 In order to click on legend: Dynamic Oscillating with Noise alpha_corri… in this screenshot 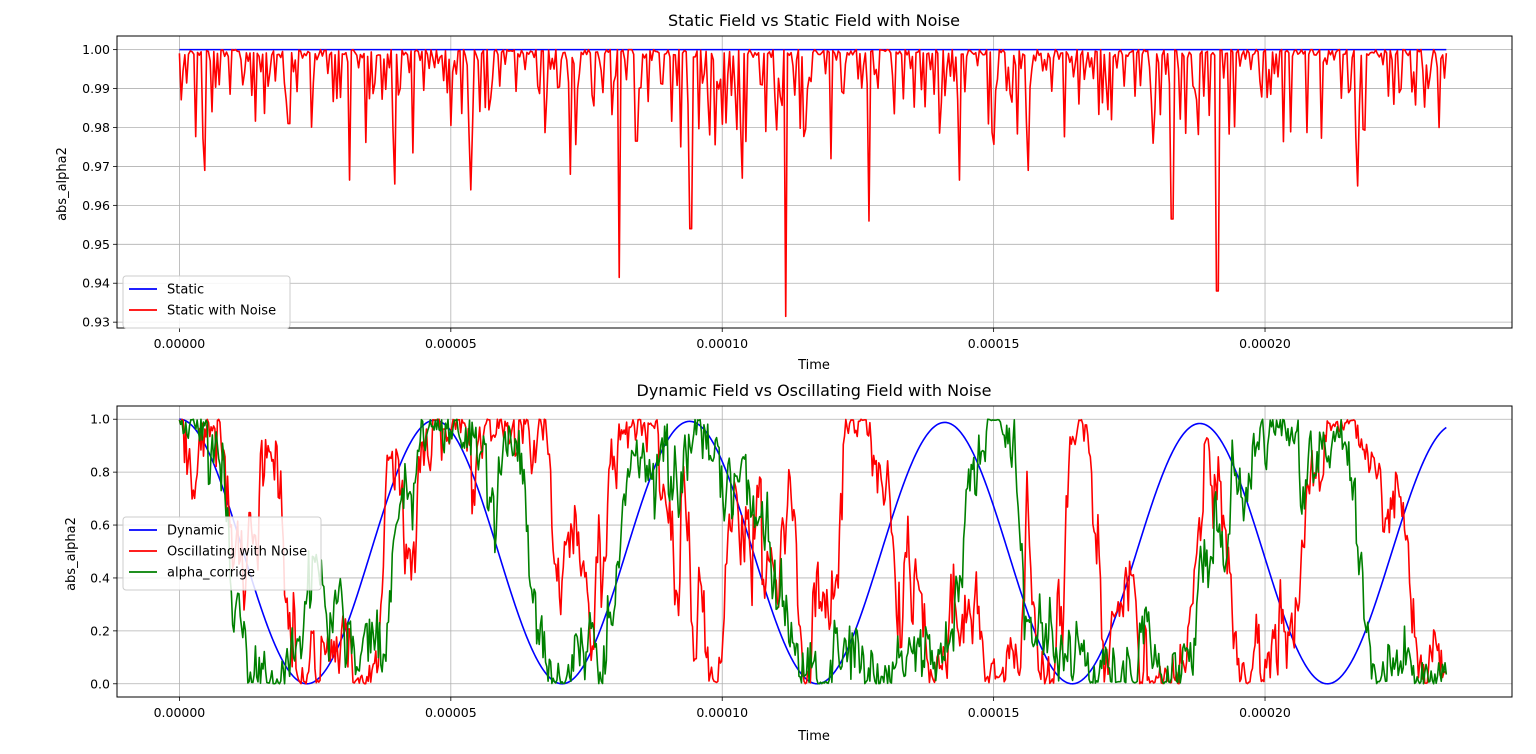, I will do `click(222, 553)`.